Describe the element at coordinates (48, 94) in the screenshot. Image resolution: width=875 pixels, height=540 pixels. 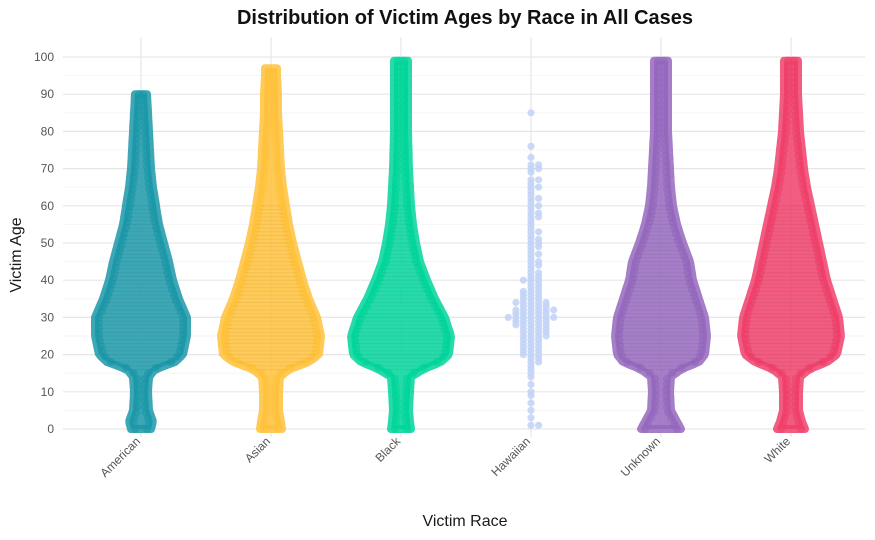
I see `y-tick-label: 90` at that location.